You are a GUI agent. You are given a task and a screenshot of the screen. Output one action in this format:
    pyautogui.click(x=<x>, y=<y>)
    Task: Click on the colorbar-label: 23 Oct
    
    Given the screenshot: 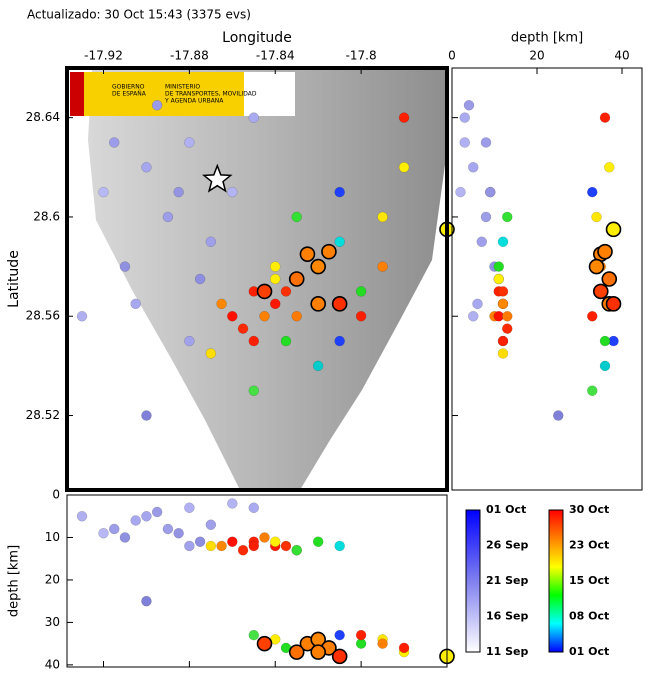 What is the action you would take?
    pyautogui.click(x=589, y=545)
    